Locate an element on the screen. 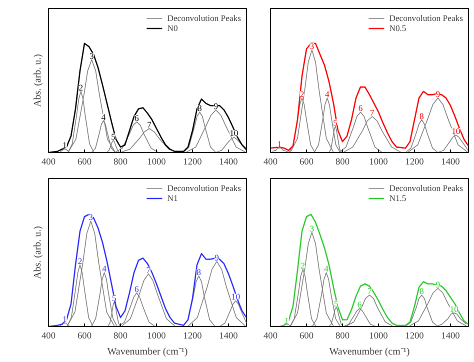  legend-label: N0 is located at coordinates (173, 28).